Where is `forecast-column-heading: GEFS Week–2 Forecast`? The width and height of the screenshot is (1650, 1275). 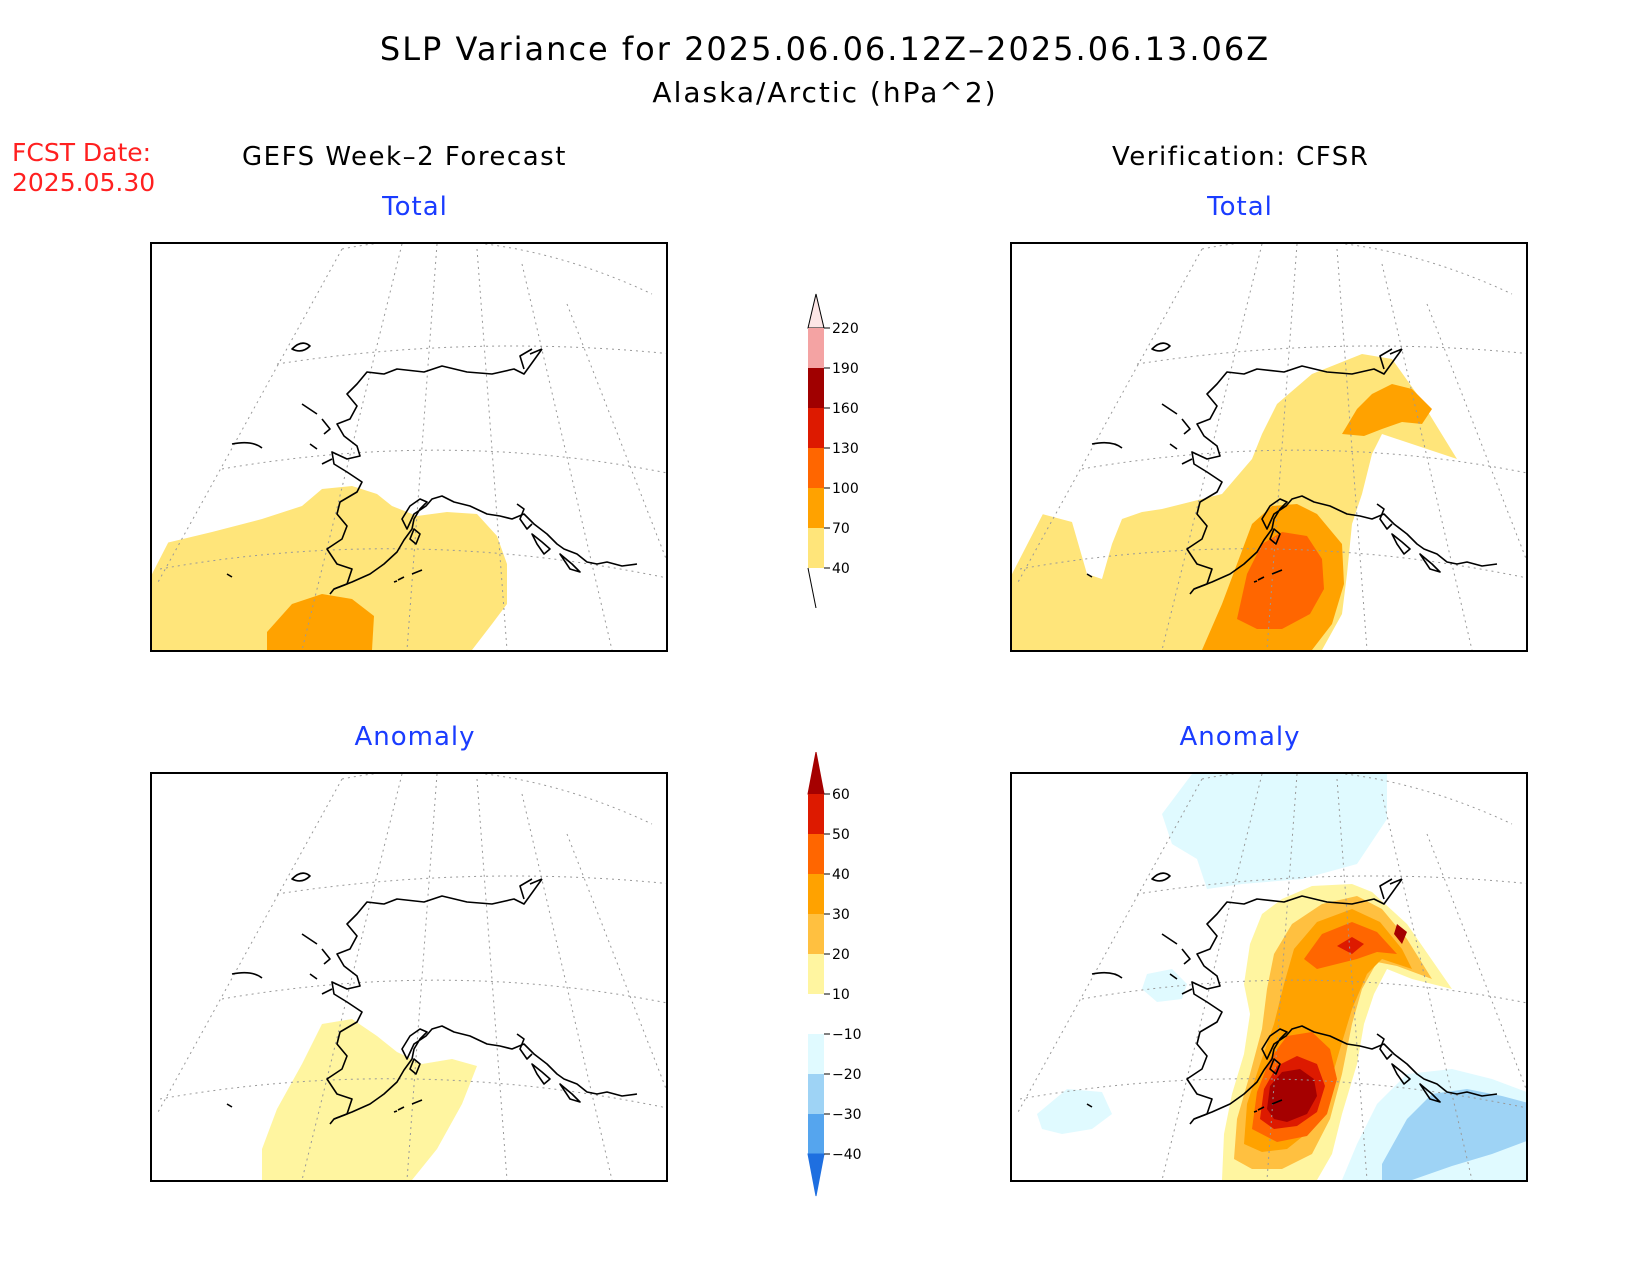 forecast-column-heading: GEFS Week–2 Forecast is located at coordinates (404, 157).